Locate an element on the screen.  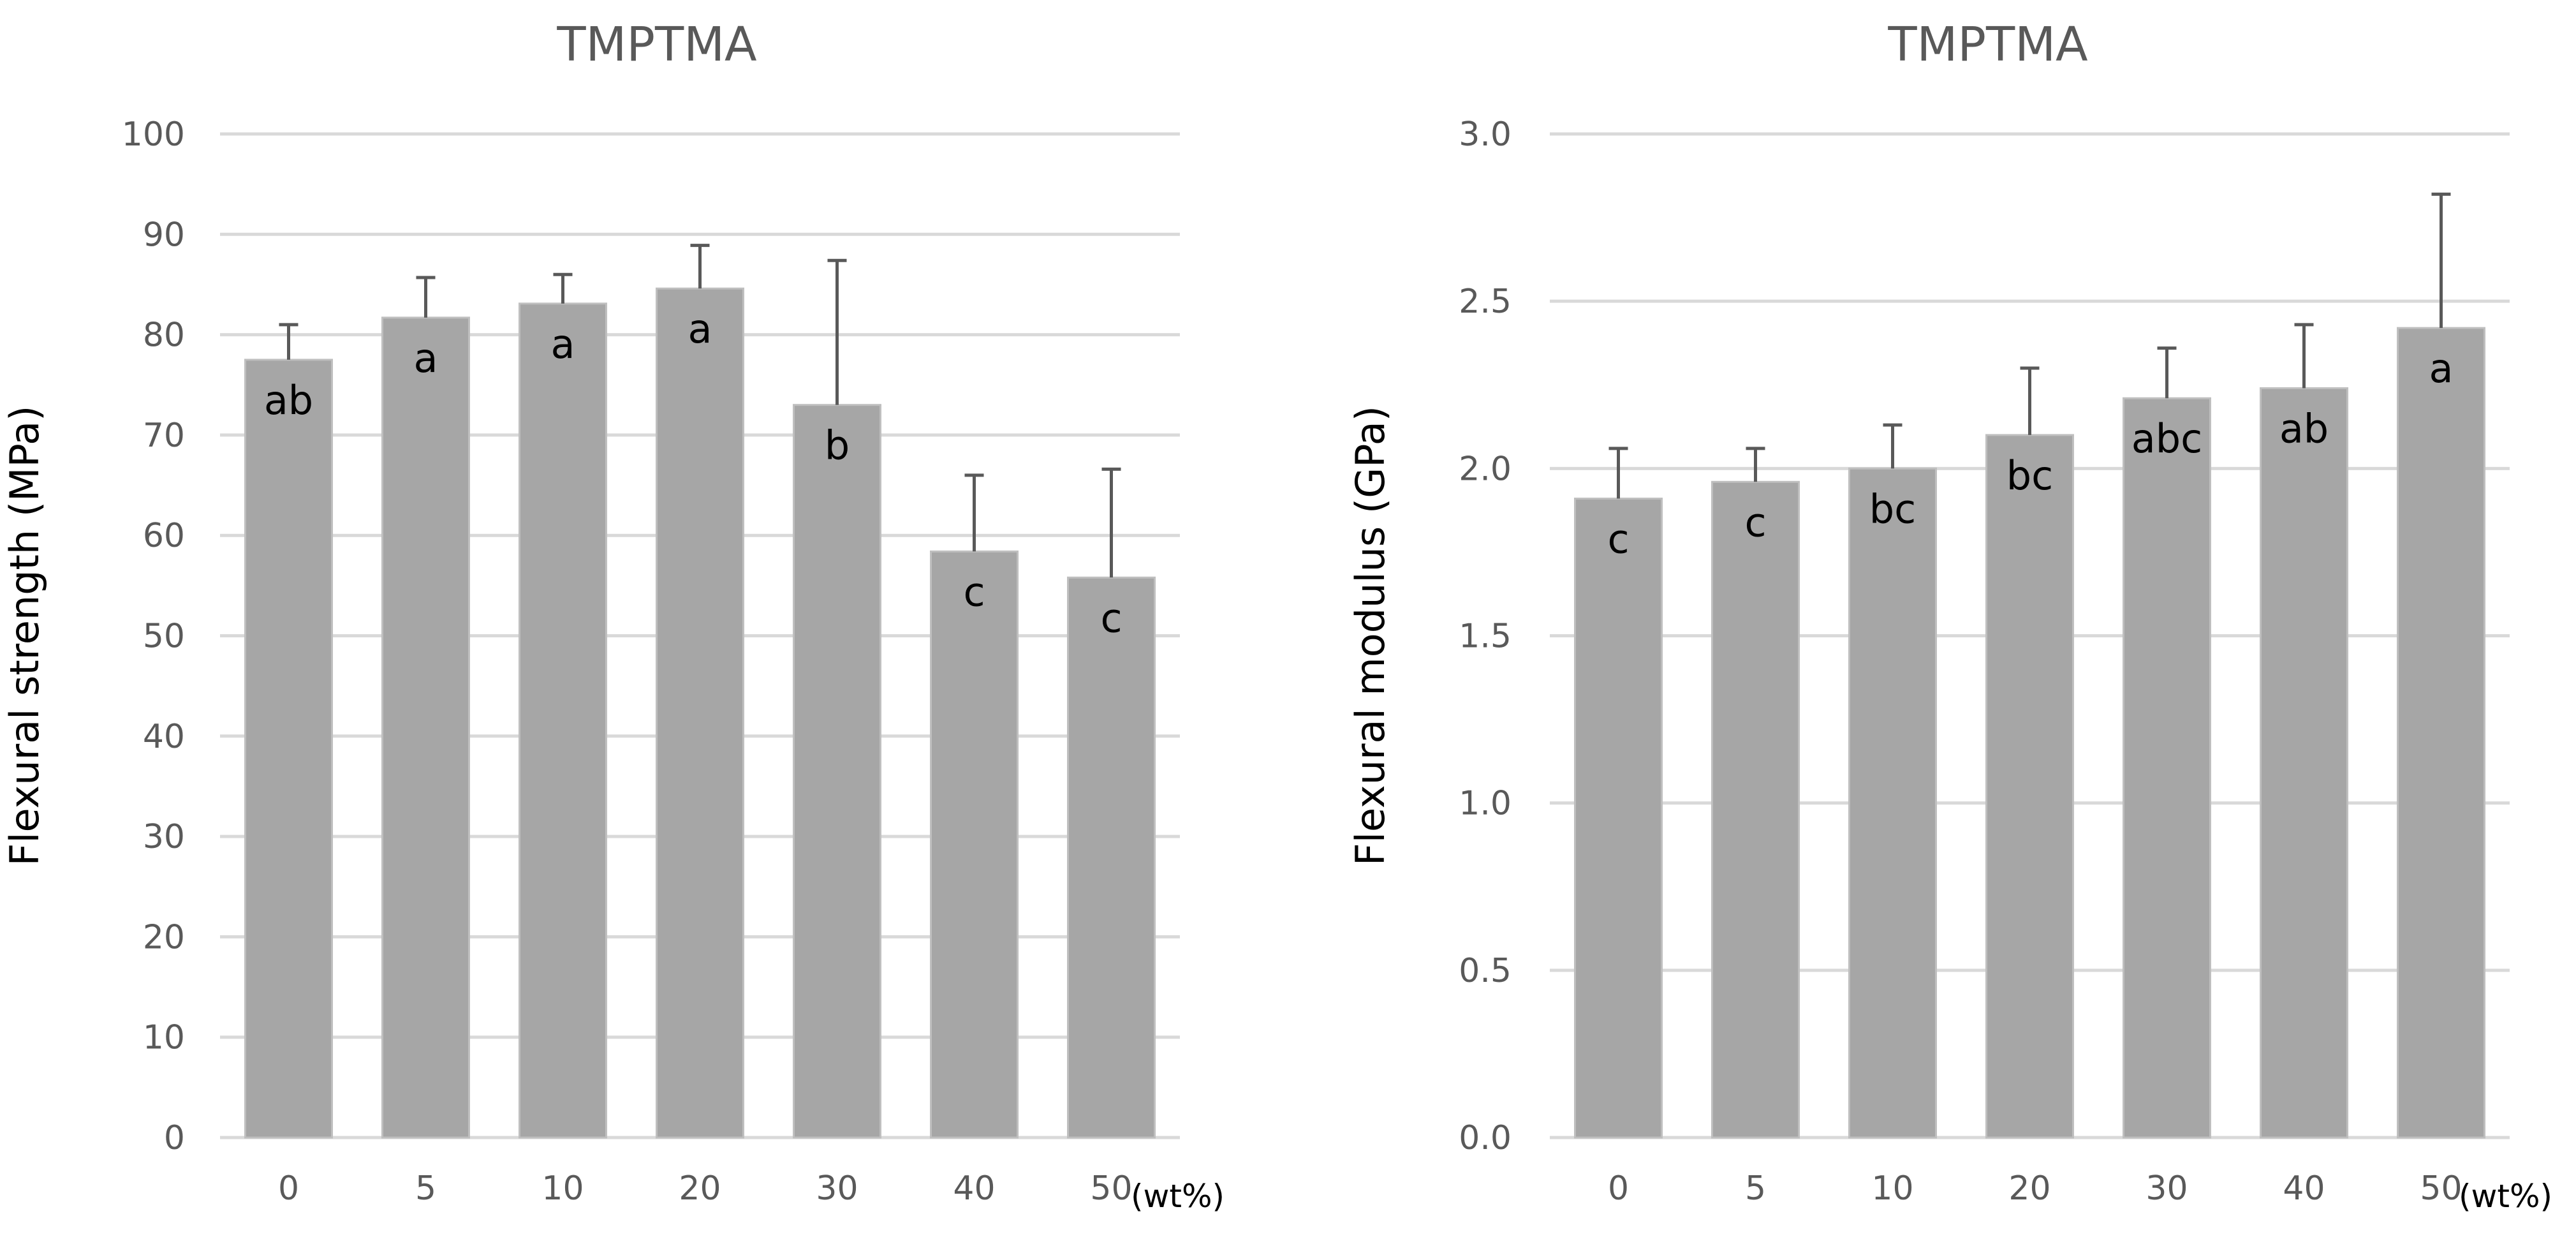
modulus-x-tick-label: 0 is located at coordinates (1618, 1188).